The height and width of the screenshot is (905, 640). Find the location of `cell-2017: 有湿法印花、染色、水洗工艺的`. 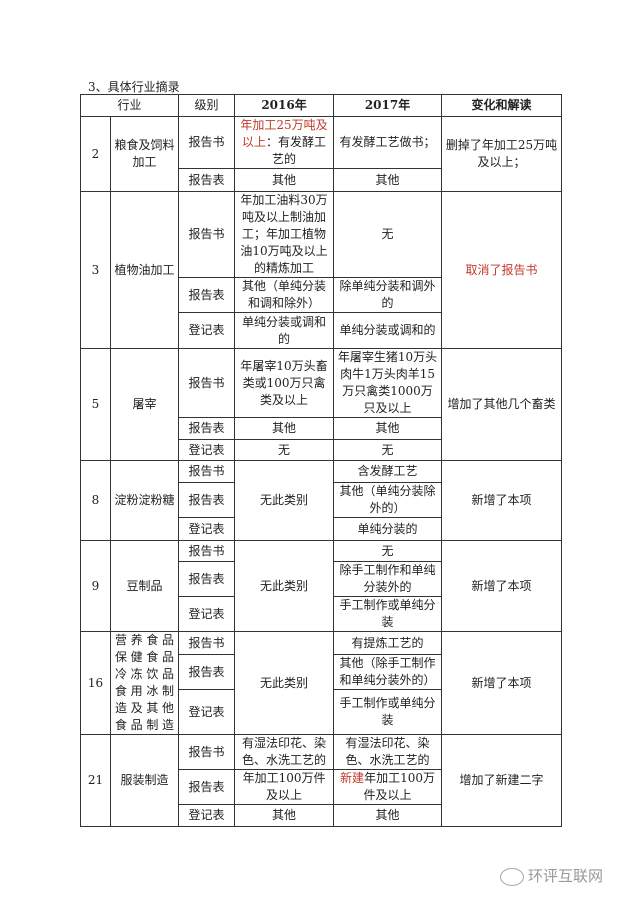

cell-2017: 有湿法印花、染色、水洗工艺的 is located at coordinates (388, 752).